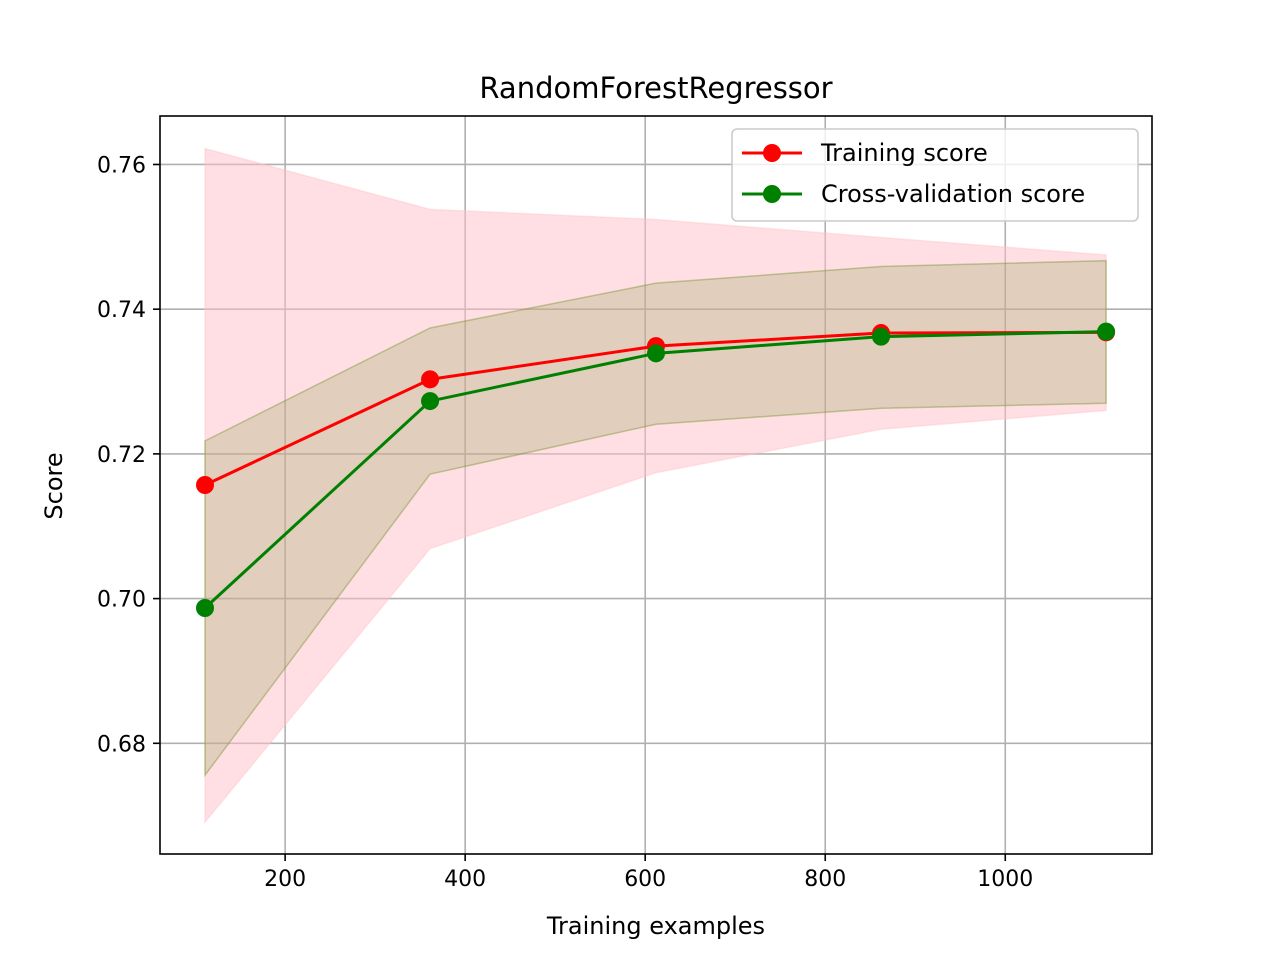  What do you see at coordinates (655, 88) in the screenshot?
I see `chart-title: RandomForestRegressor` at bounding box center [655, 88].